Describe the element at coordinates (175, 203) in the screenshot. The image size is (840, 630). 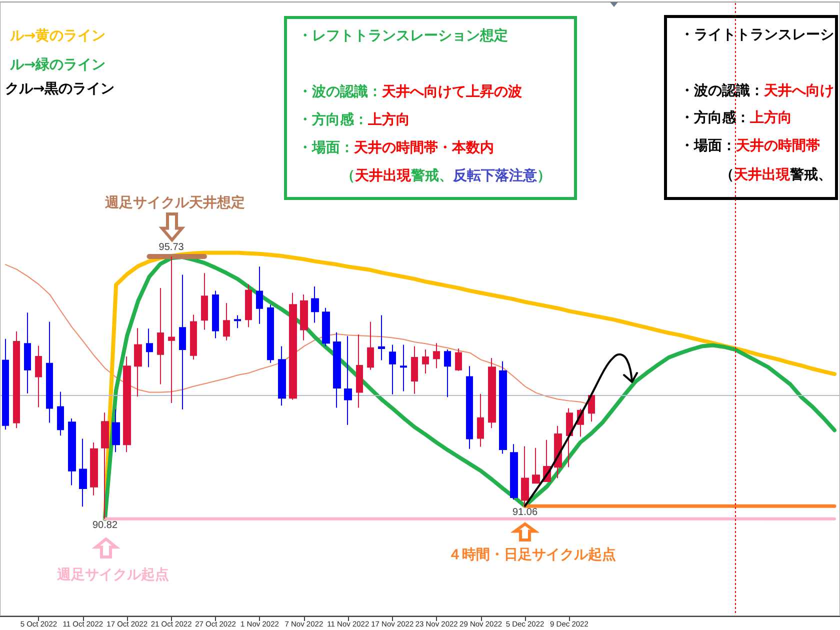
I see `text: 週足サイクル天井想定` at that location.